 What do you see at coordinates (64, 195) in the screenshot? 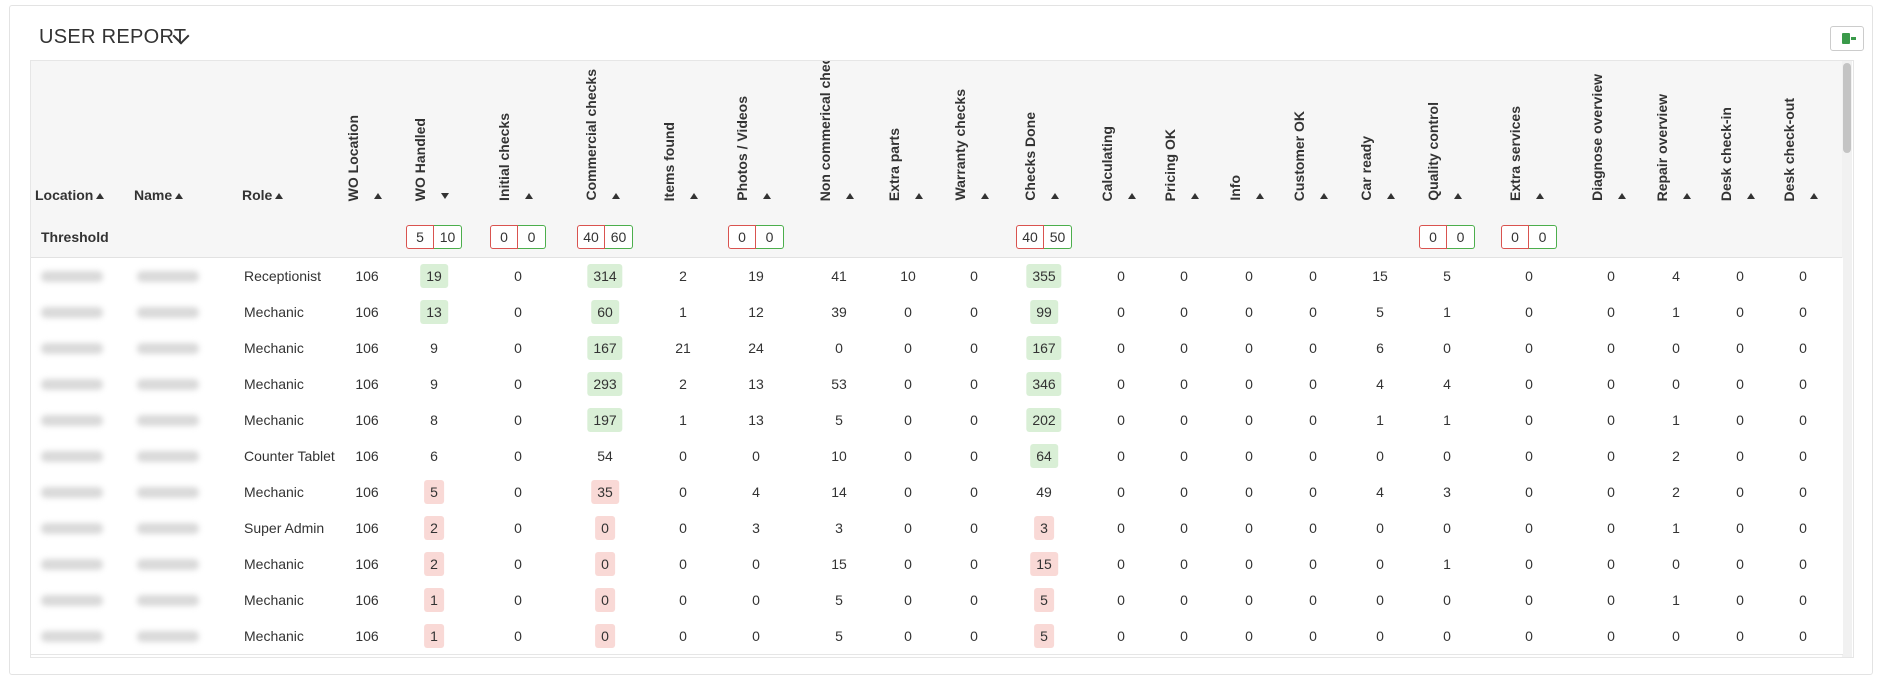
I see `column-header: Location` at bounding box center [64, 195].